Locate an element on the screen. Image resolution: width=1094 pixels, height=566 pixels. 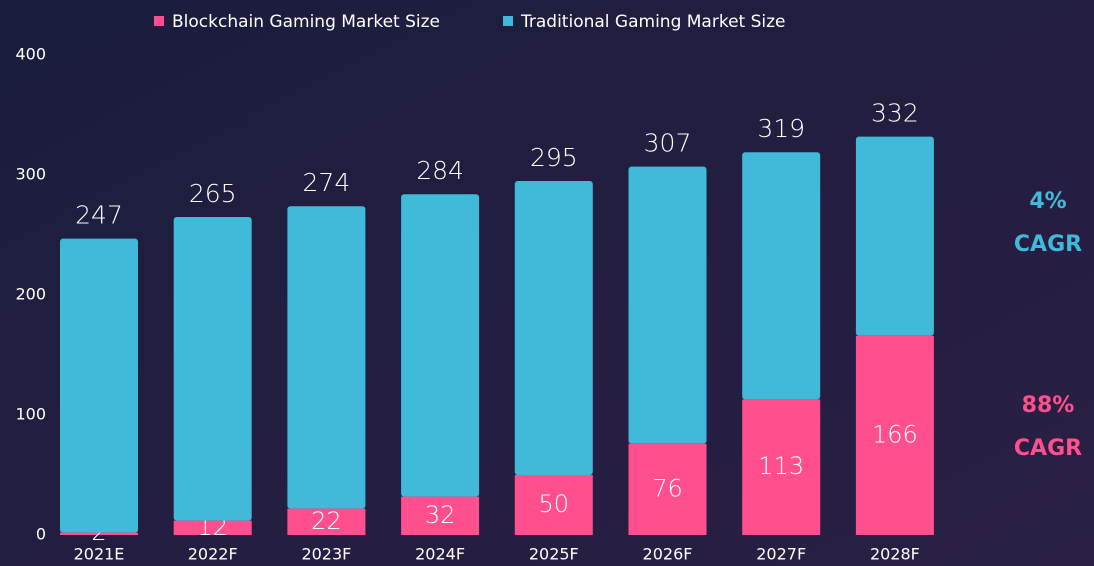
y-tick-label: 200 is located at coordinates (30, 294).